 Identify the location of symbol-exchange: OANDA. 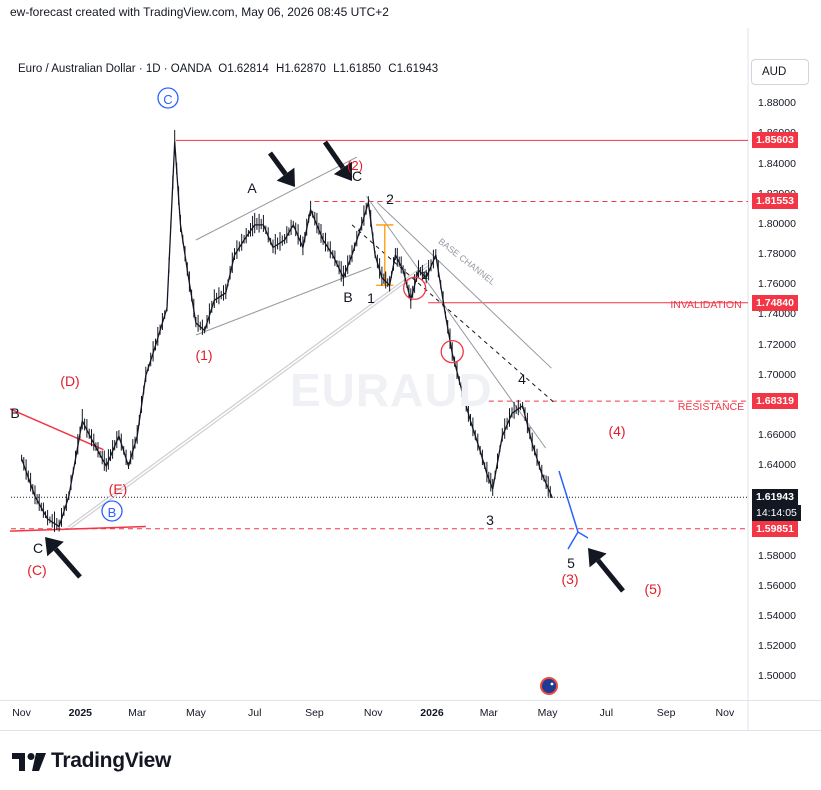
(191, 69).